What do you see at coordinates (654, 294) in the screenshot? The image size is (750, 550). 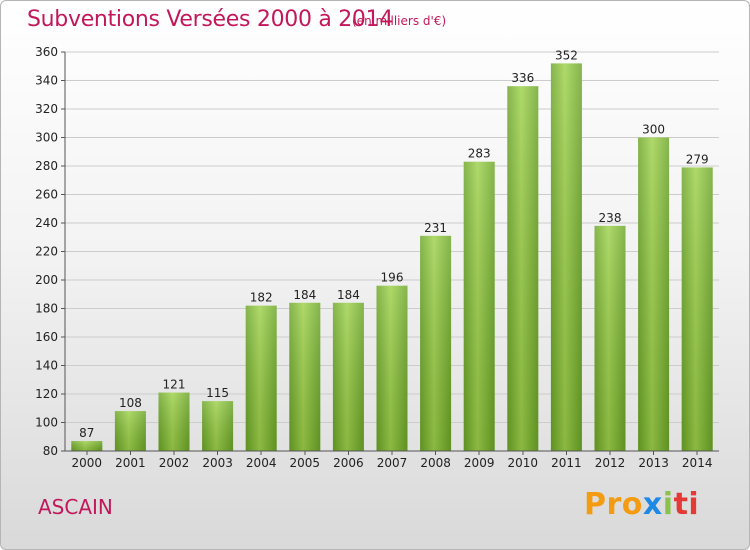 I see `bar-shade-2013` at bounding box center [654, 294].